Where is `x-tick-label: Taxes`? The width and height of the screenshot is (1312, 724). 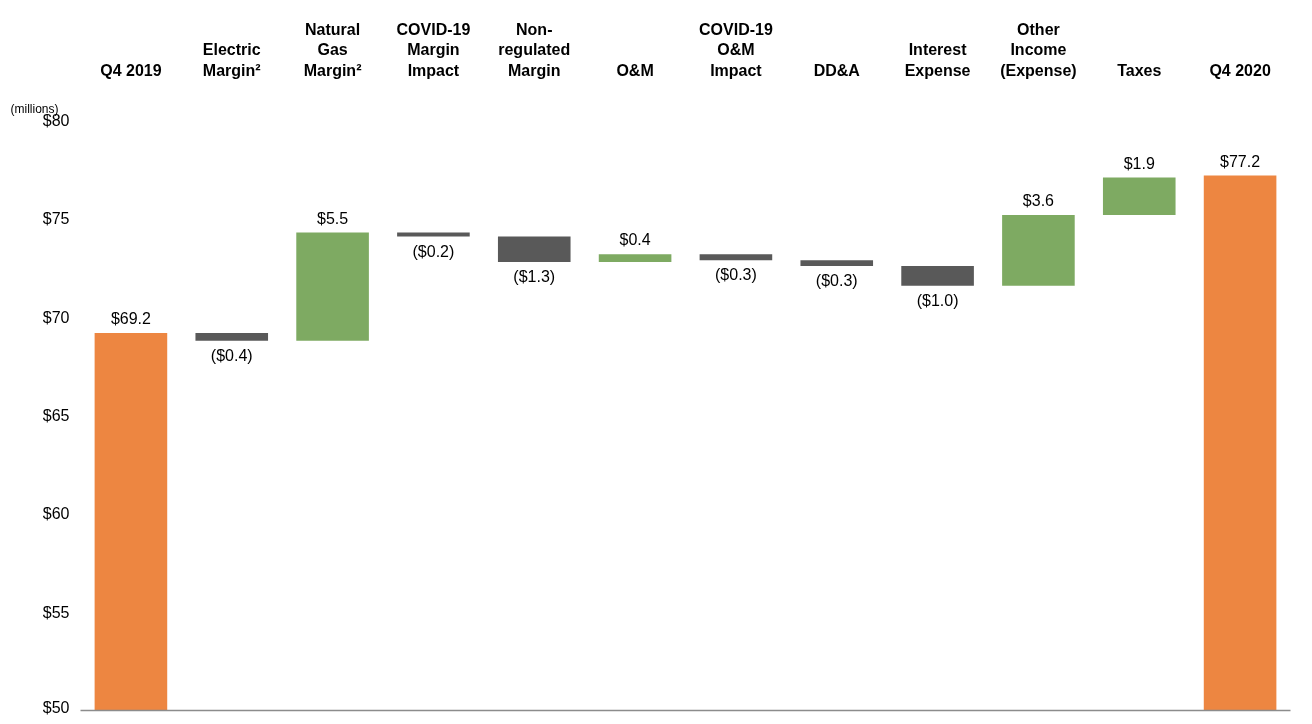 x-tick-label: Taxes is located at coordinates (1139, 70).